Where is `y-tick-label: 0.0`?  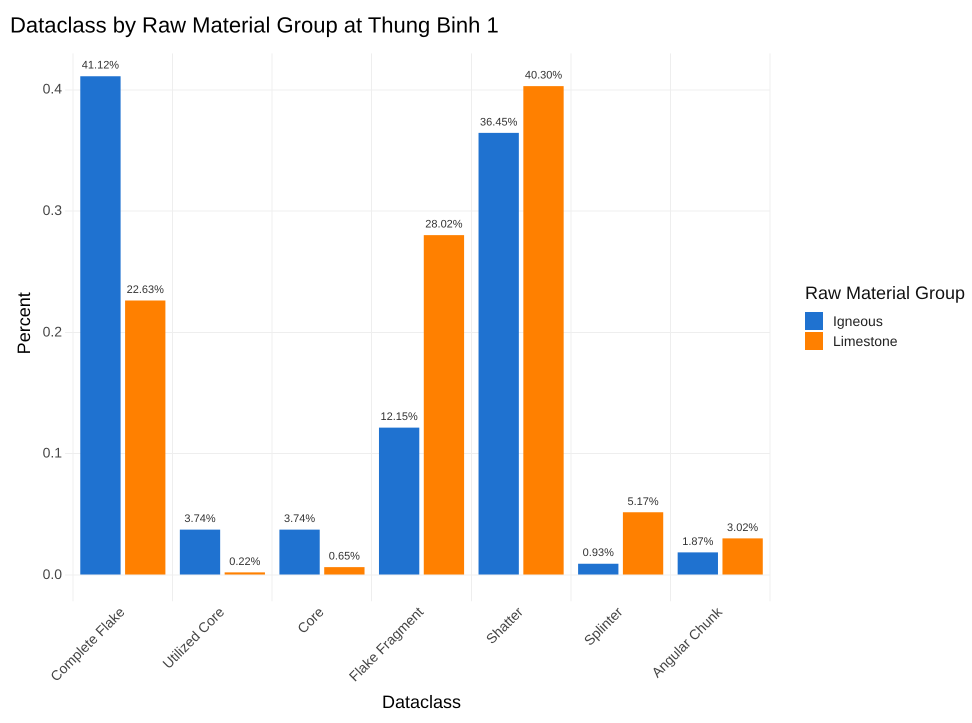 y-tick-label: 0.0 is located at coordinates (52, 574).